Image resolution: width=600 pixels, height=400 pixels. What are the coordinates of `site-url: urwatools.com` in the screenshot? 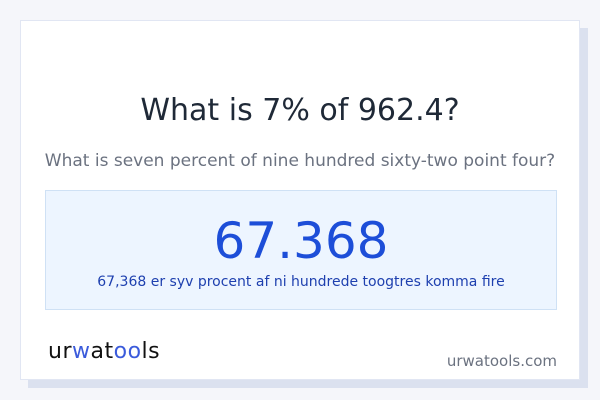 It's located at (501, 361).